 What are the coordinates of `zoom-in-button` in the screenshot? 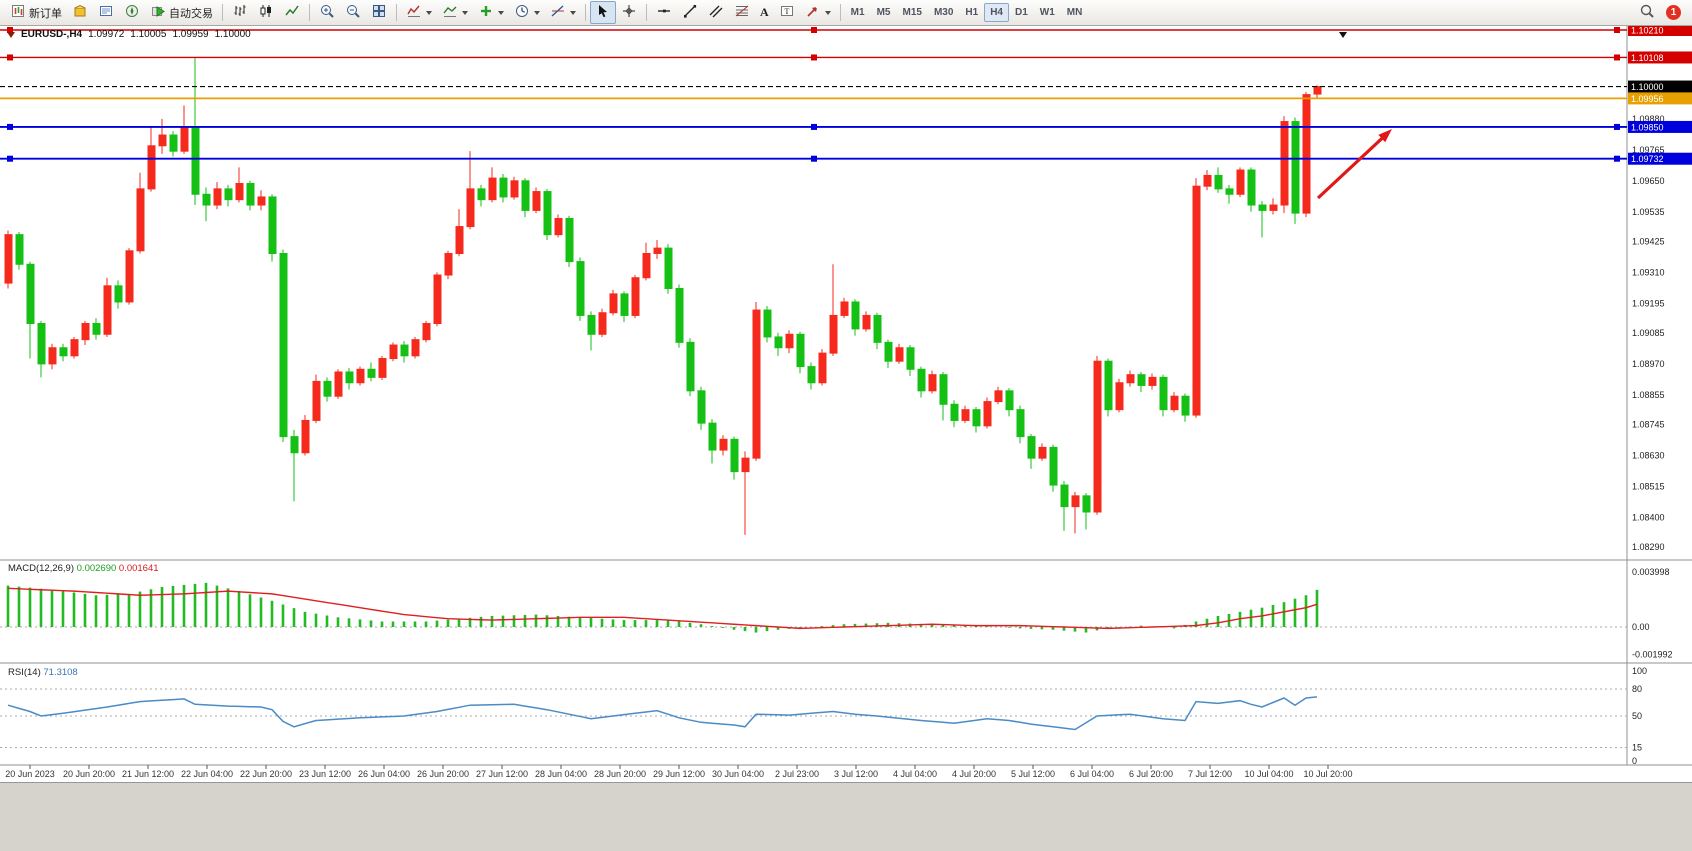 It's located at (327, 12).